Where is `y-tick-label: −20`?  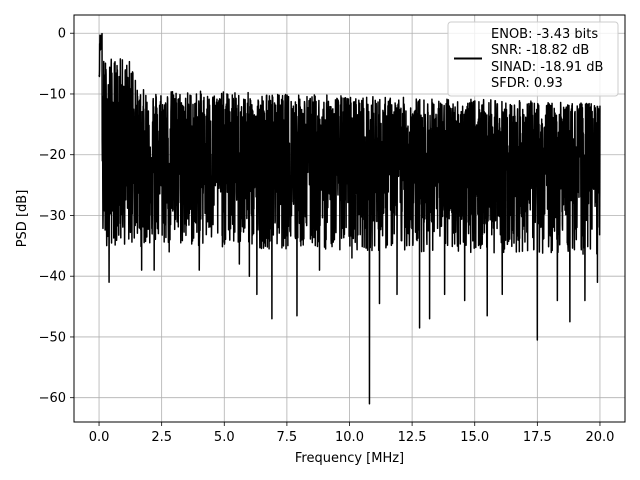
y-tick-label: −20 is located at coordinates (52, 155).